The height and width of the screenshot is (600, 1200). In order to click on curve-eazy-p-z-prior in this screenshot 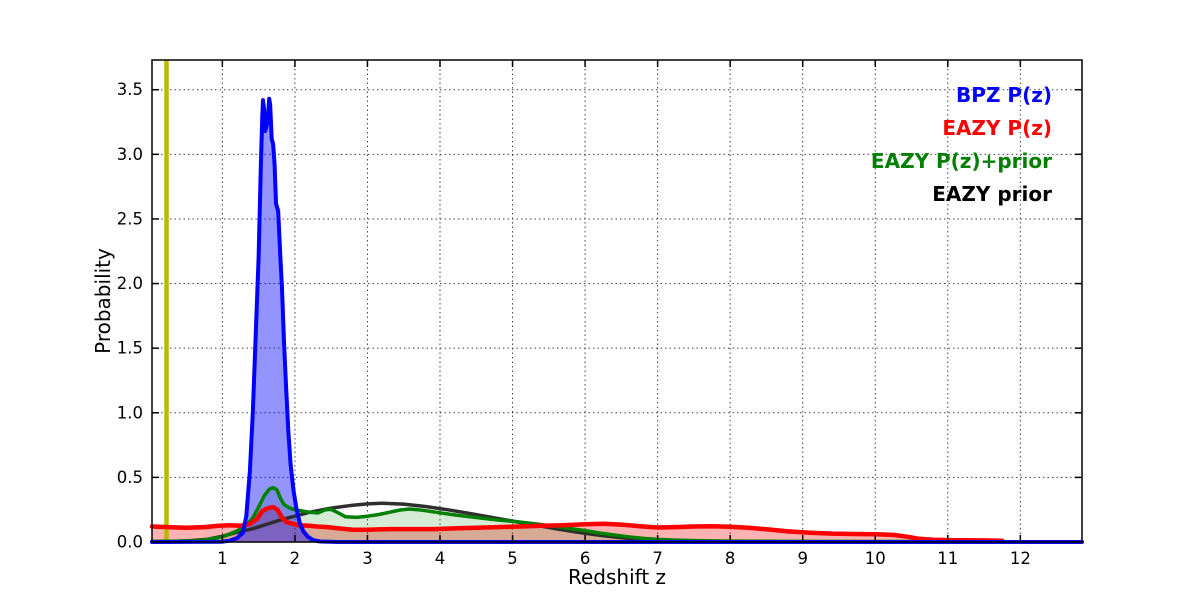, I will do `click(577, 514)`.